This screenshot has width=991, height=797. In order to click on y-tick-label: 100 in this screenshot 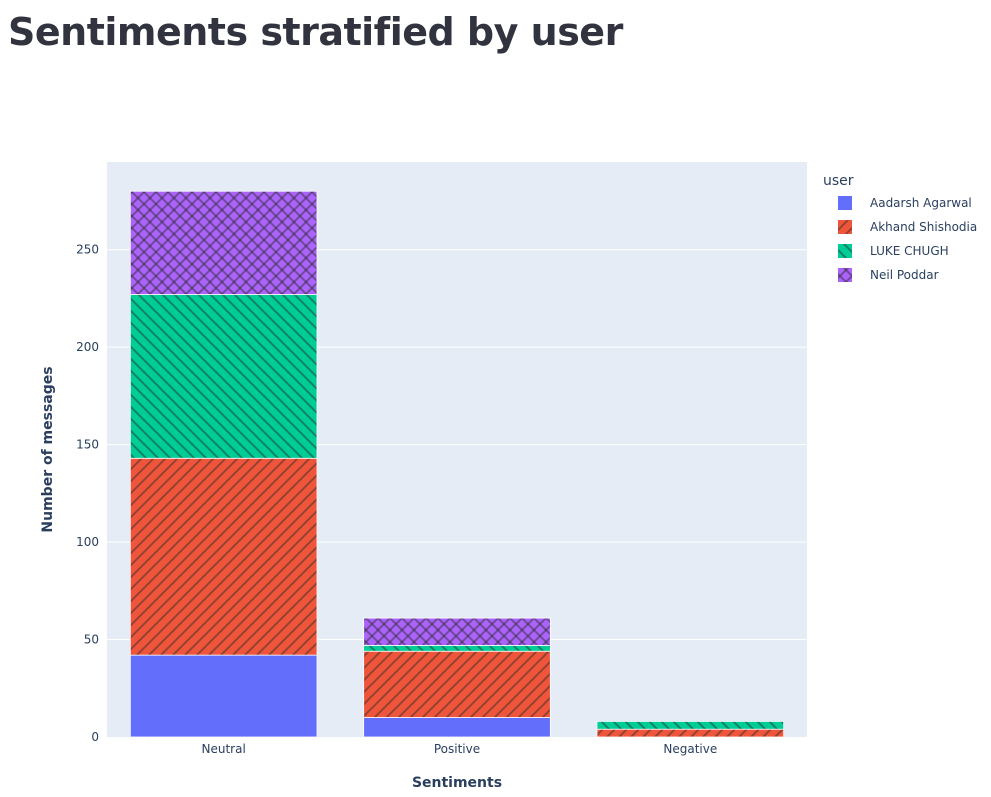, I will do `click(87, 542)`.